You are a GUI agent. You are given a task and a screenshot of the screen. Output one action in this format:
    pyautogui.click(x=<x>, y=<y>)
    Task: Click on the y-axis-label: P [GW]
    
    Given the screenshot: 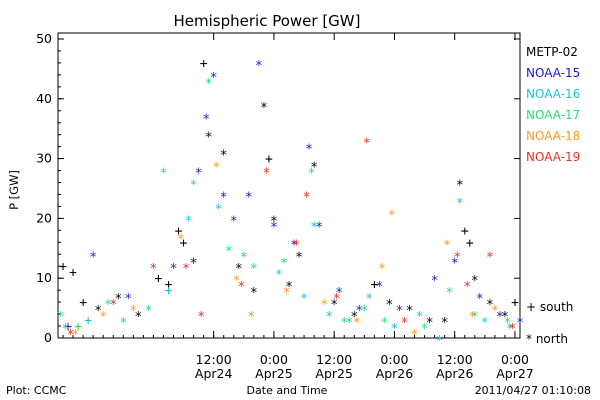 What is the action you would take?
    pyautogui.click(x=14, y=190)
    